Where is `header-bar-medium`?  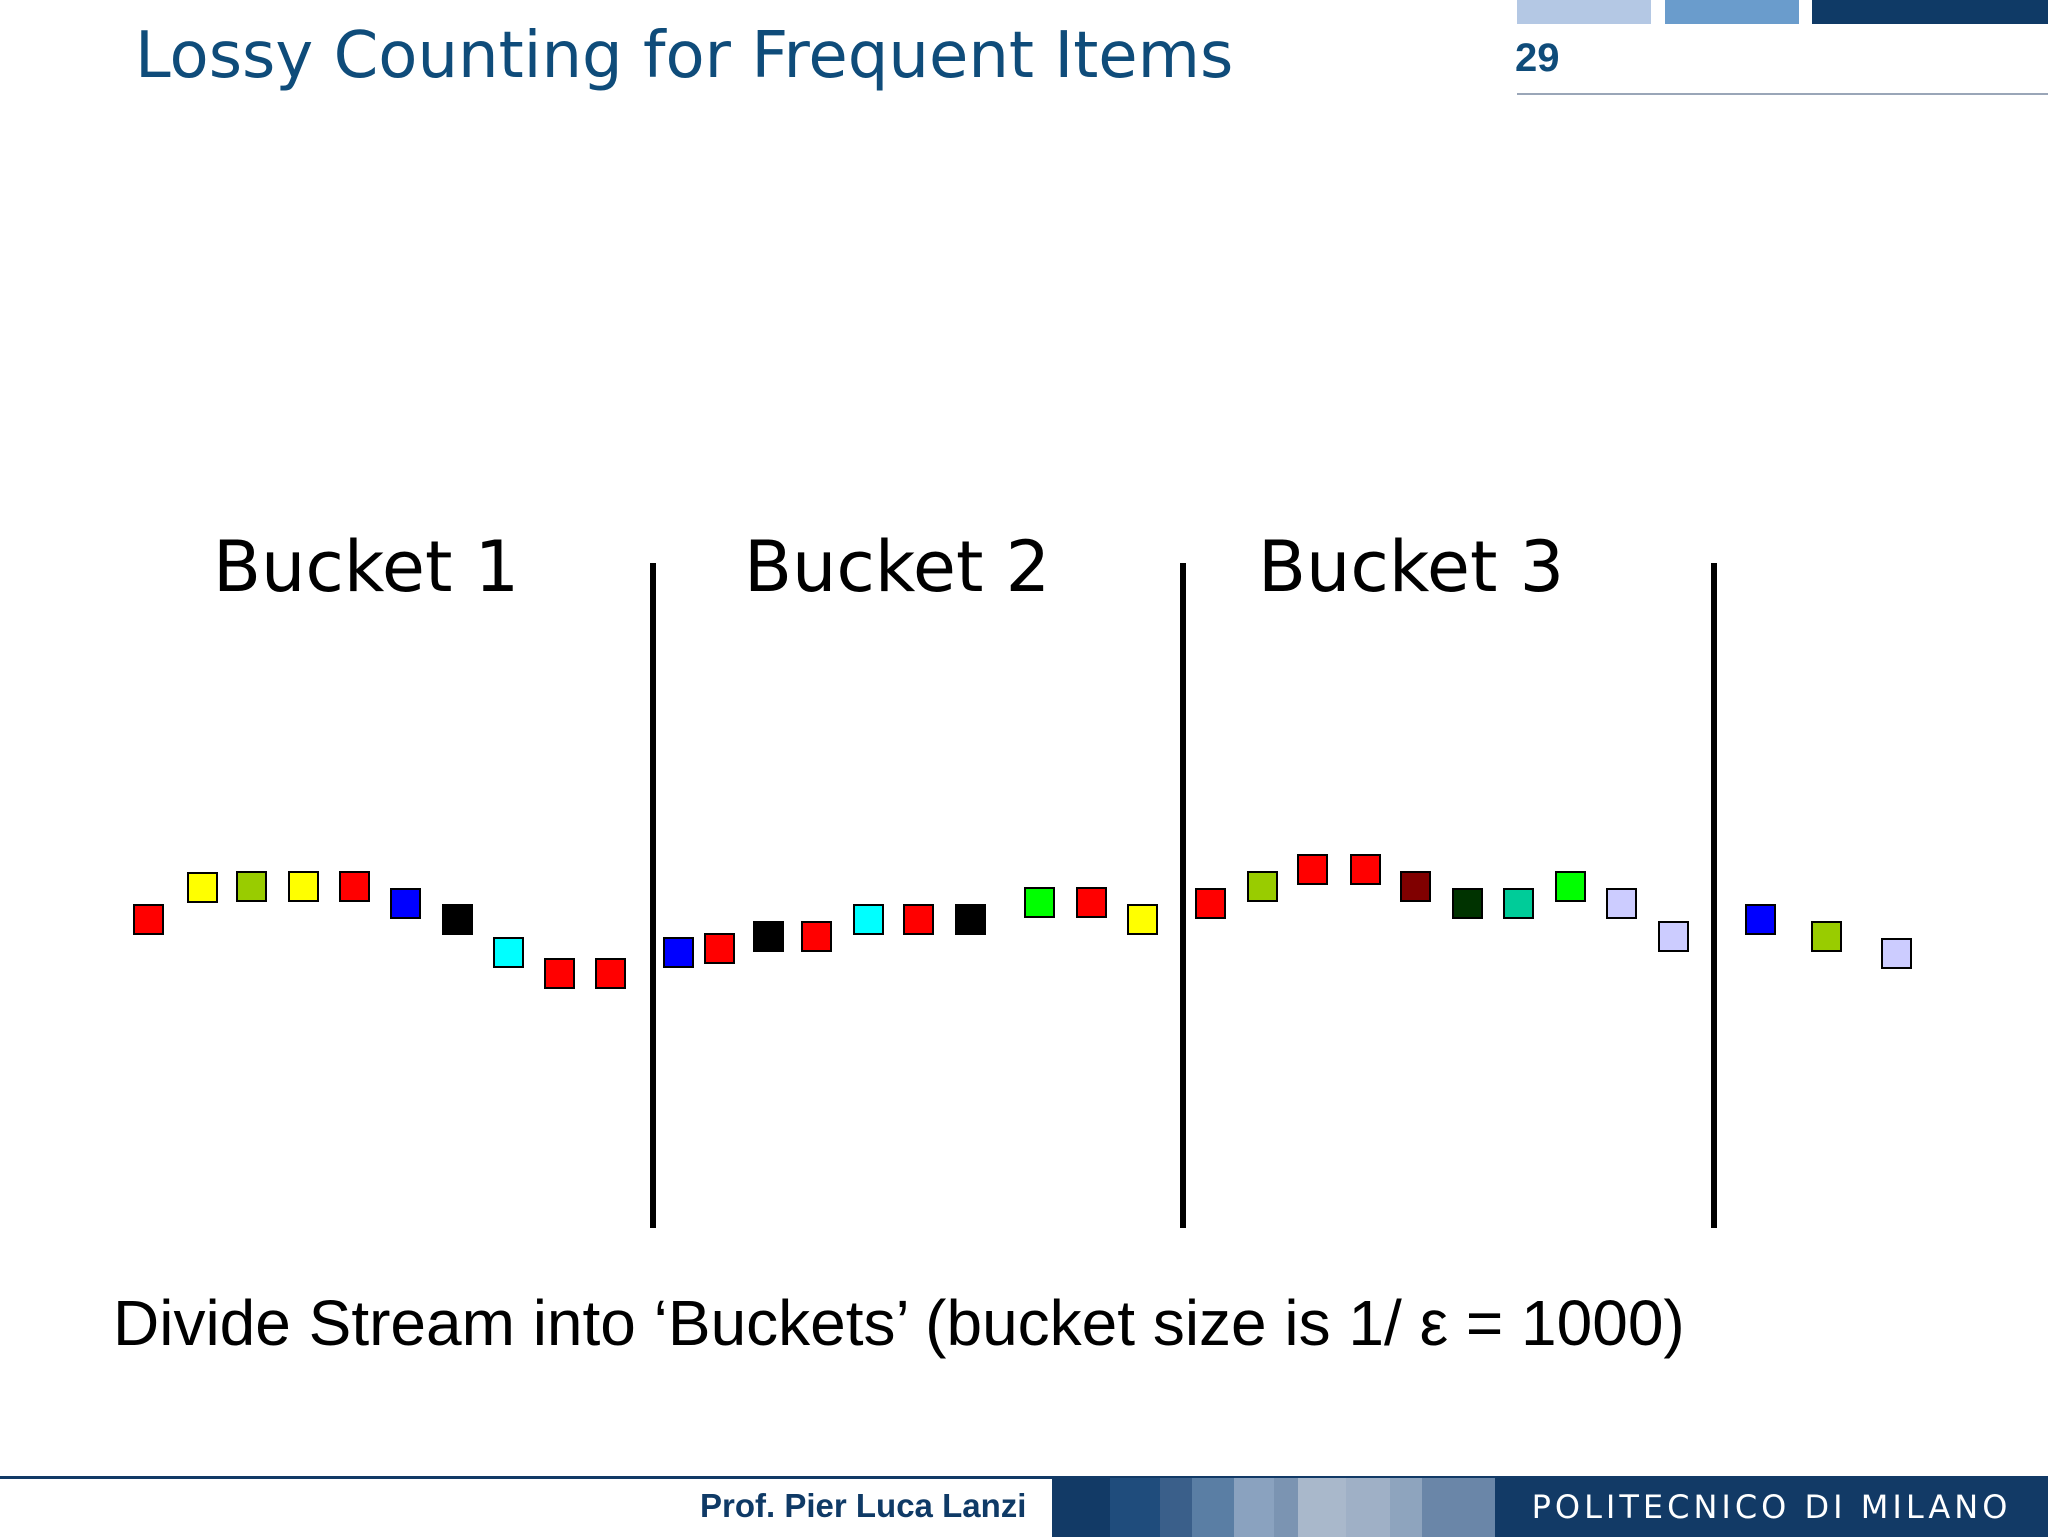
header-bar-medium is located at coordinates (1732, 12).